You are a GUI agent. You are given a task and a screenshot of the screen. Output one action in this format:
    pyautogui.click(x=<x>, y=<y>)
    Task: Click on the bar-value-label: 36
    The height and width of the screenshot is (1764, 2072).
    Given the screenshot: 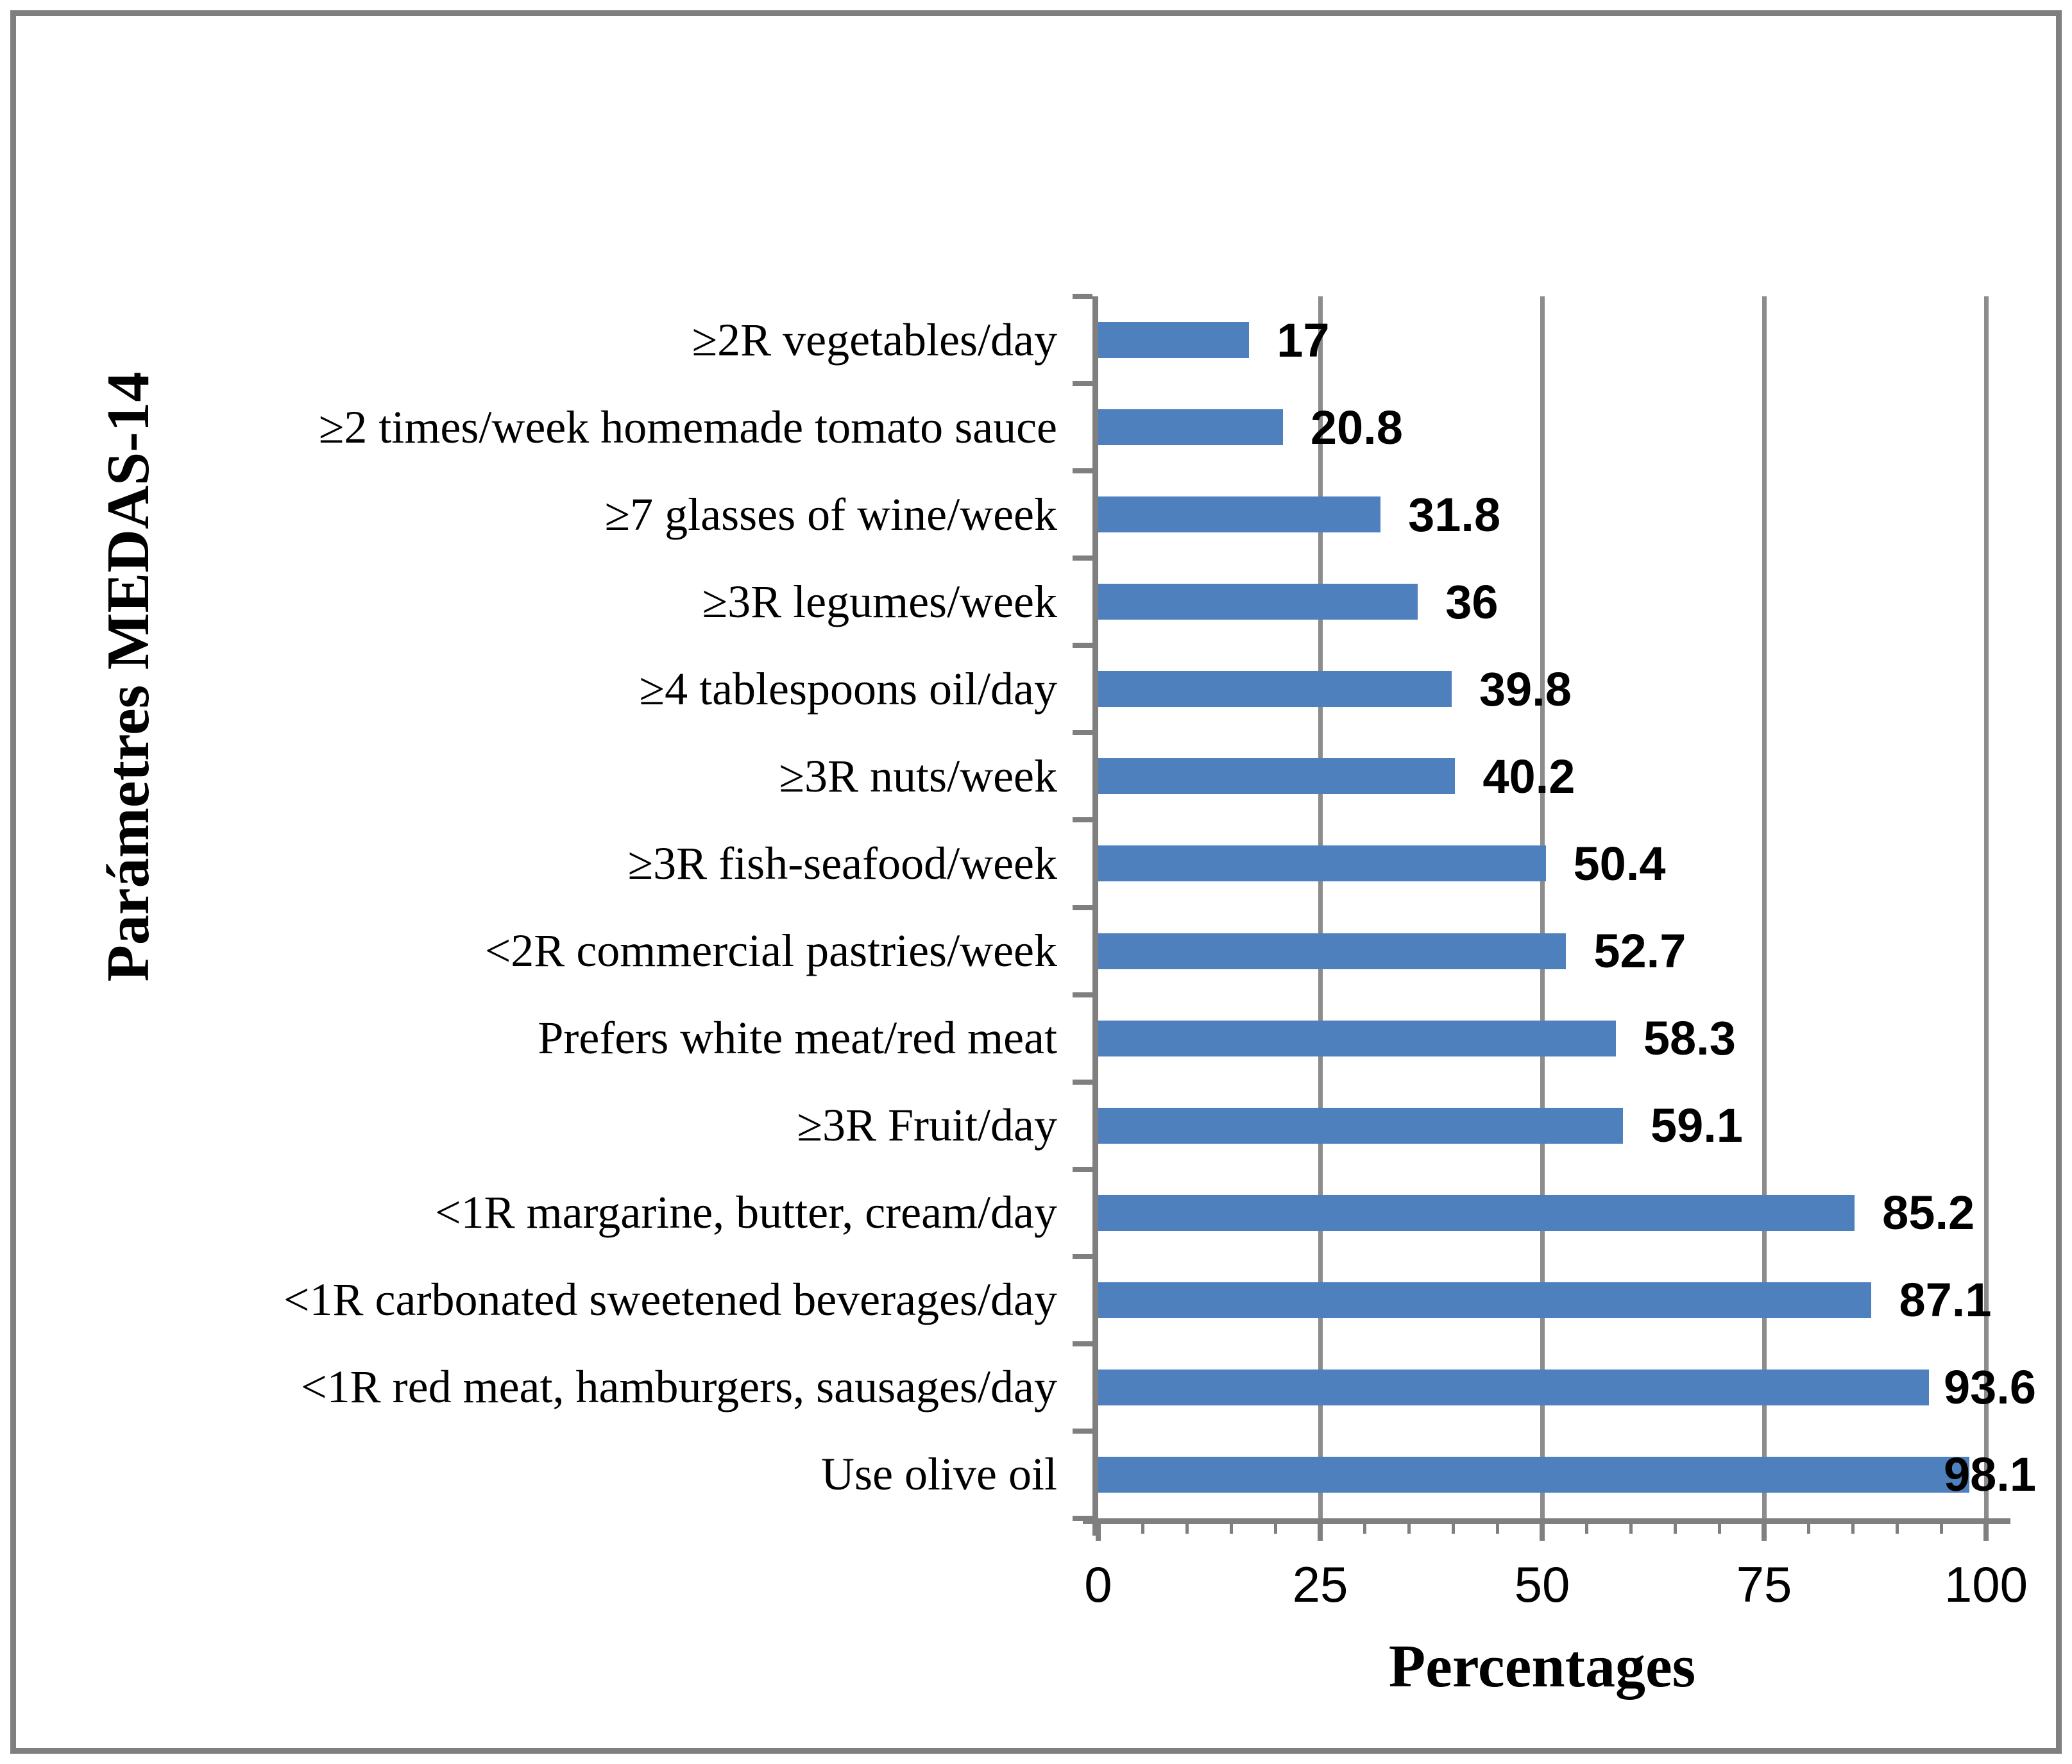 What is the action you would take?
    pyautogui.click(x=1472, y=602)
    